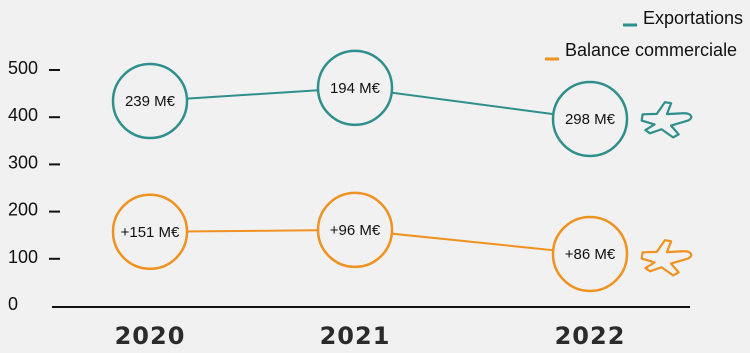 Image resolution: width=750 pixels, height=353 pixels. Describe the element at coordinates (693, 18) in the screenshot. I see `legend-label-exportations: Exportations` at that location.